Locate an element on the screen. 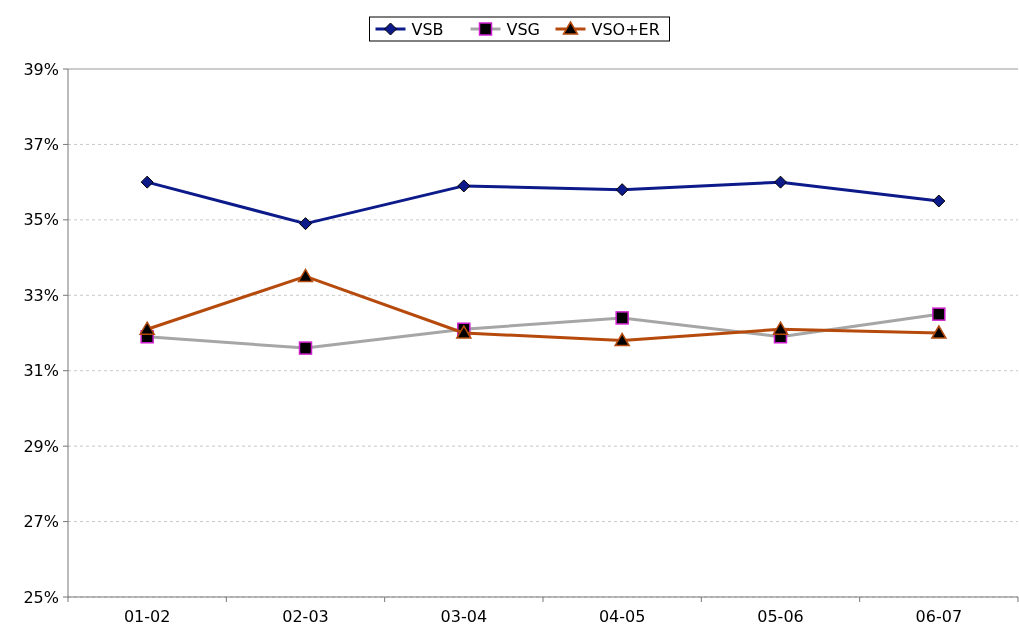  x-tick-label: 04-05 is located at coordinates (622, 616).